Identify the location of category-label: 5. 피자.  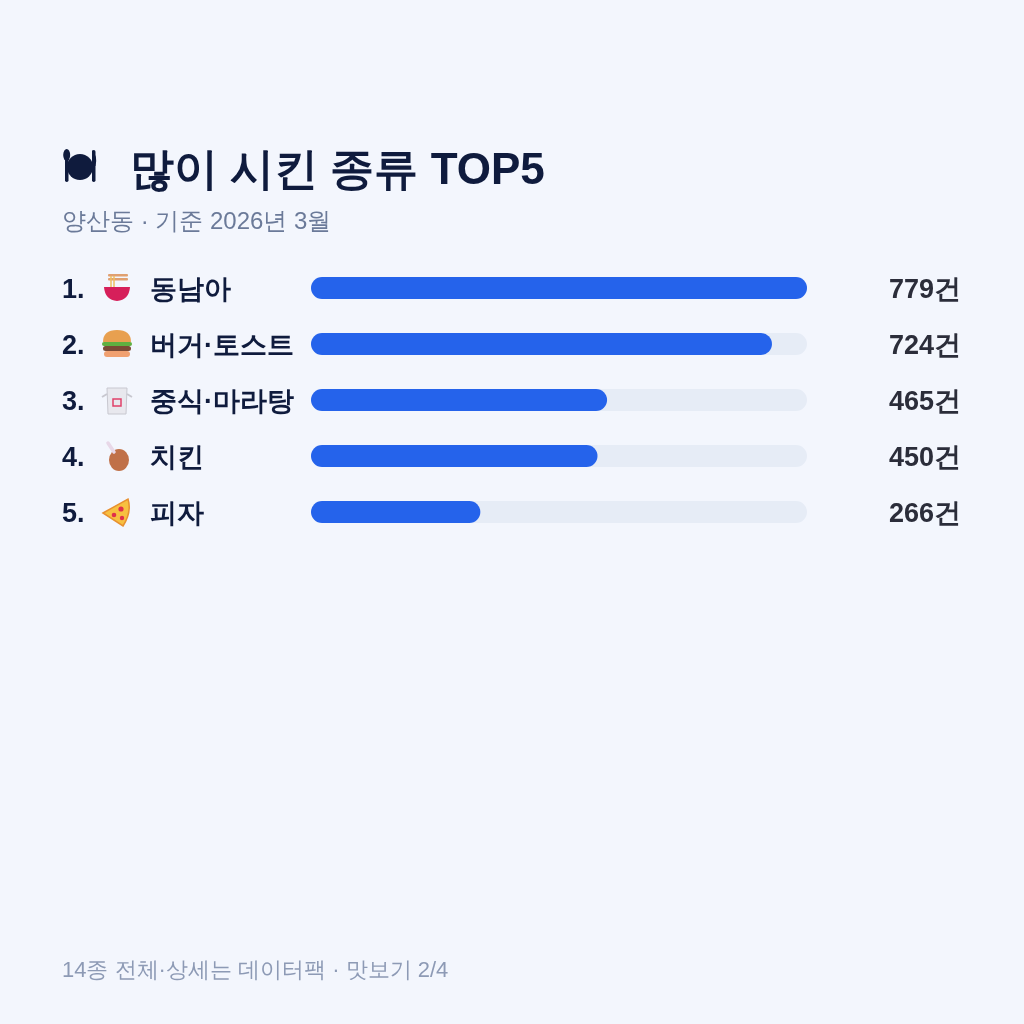
(133, 513).